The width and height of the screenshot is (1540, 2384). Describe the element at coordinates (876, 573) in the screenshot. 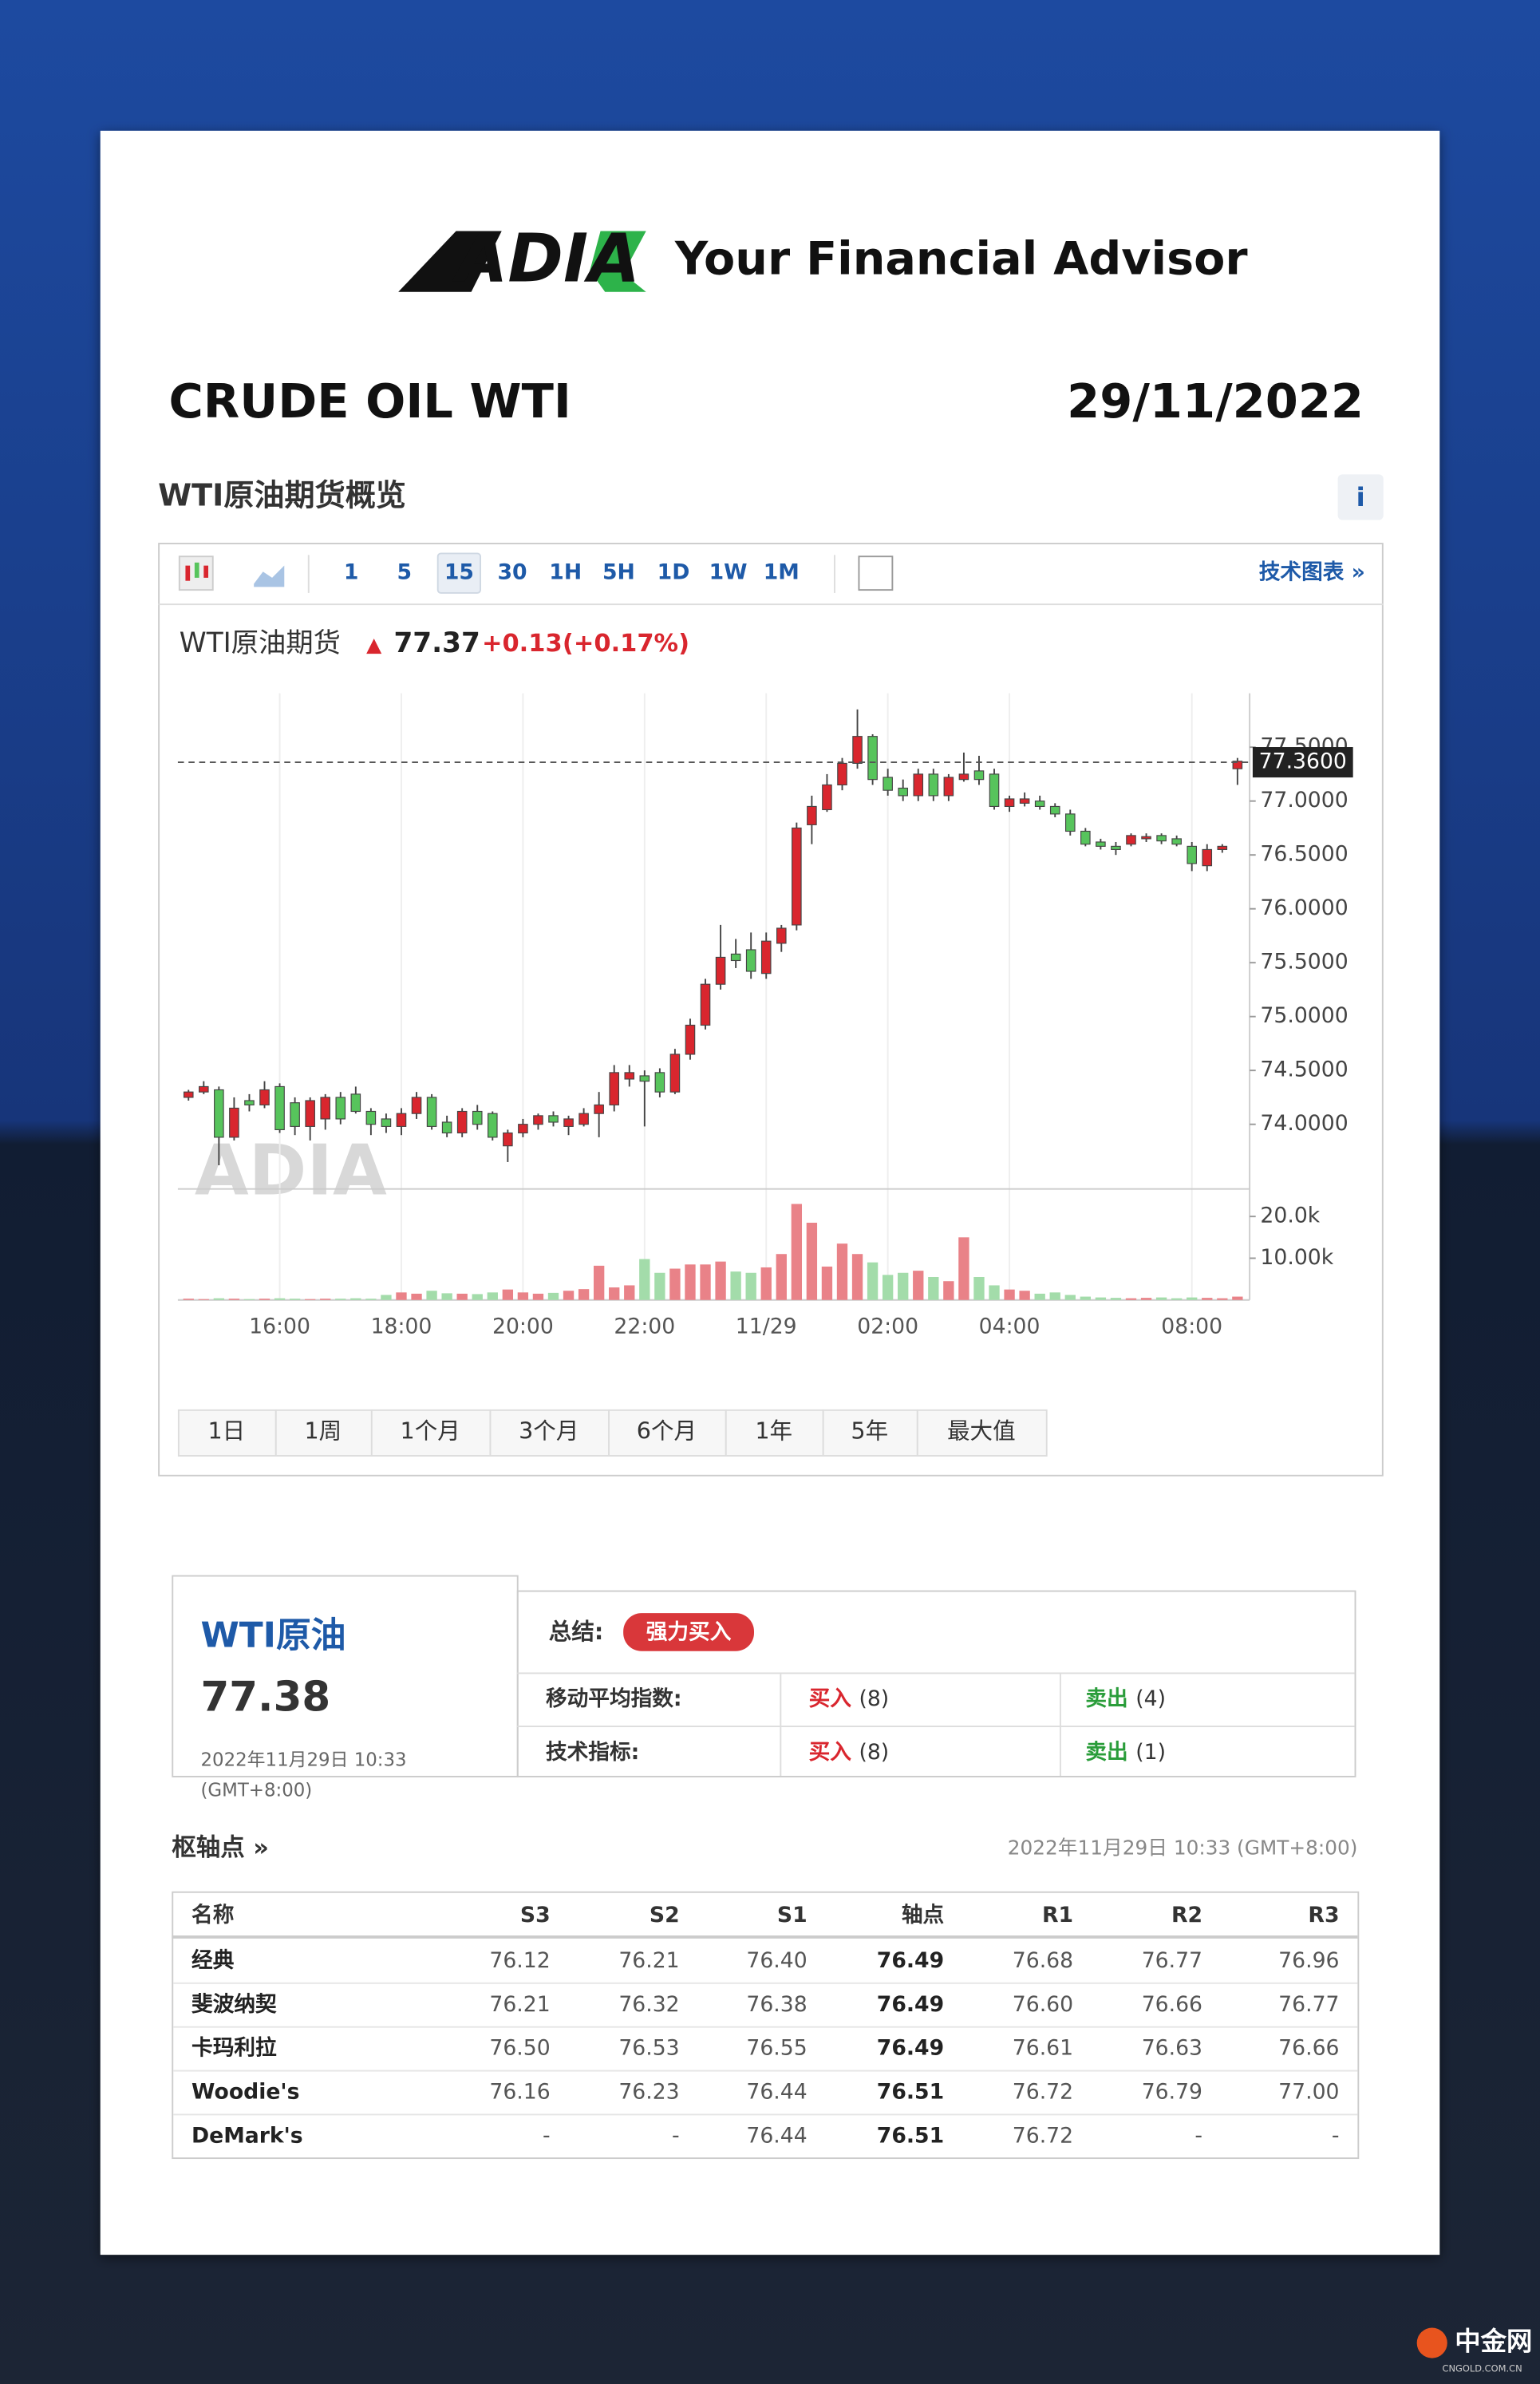

I see `layout-icon` at that location.